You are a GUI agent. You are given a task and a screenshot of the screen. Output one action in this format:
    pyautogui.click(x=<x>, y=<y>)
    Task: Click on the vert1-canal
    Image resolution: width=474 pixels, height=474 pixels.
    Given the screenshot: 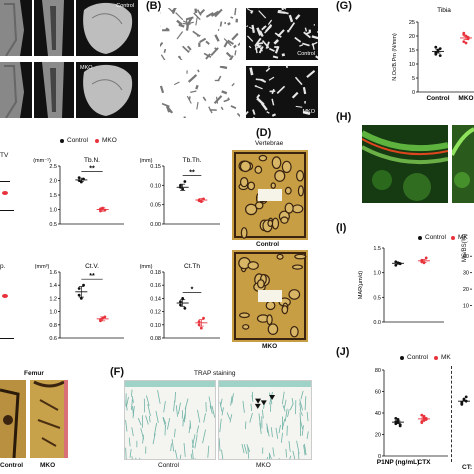 What is the action you would take?
    pyautogui.click(x=270, y=195)
    